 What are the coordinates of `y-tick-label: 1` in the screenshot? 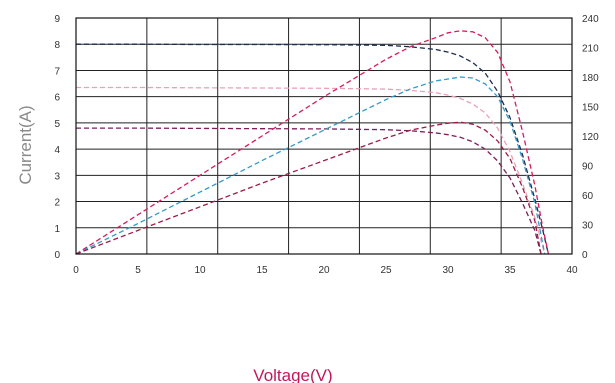 It's located at (57, 229).